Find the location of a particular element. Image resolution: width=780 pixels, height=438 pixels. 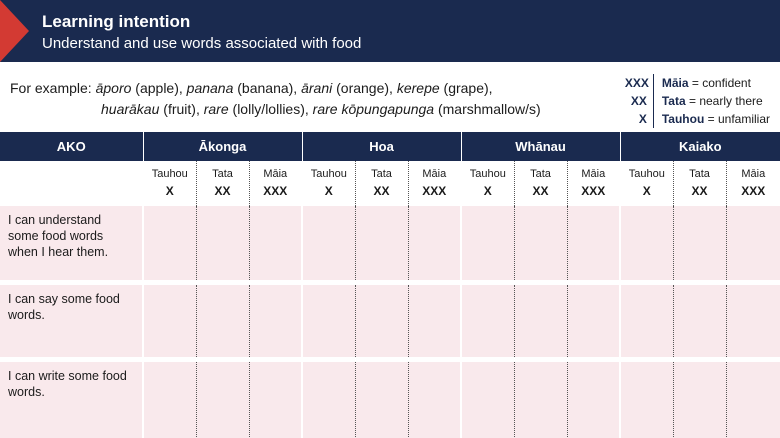

example-word: huarākau is located at coordinates (130, 109).